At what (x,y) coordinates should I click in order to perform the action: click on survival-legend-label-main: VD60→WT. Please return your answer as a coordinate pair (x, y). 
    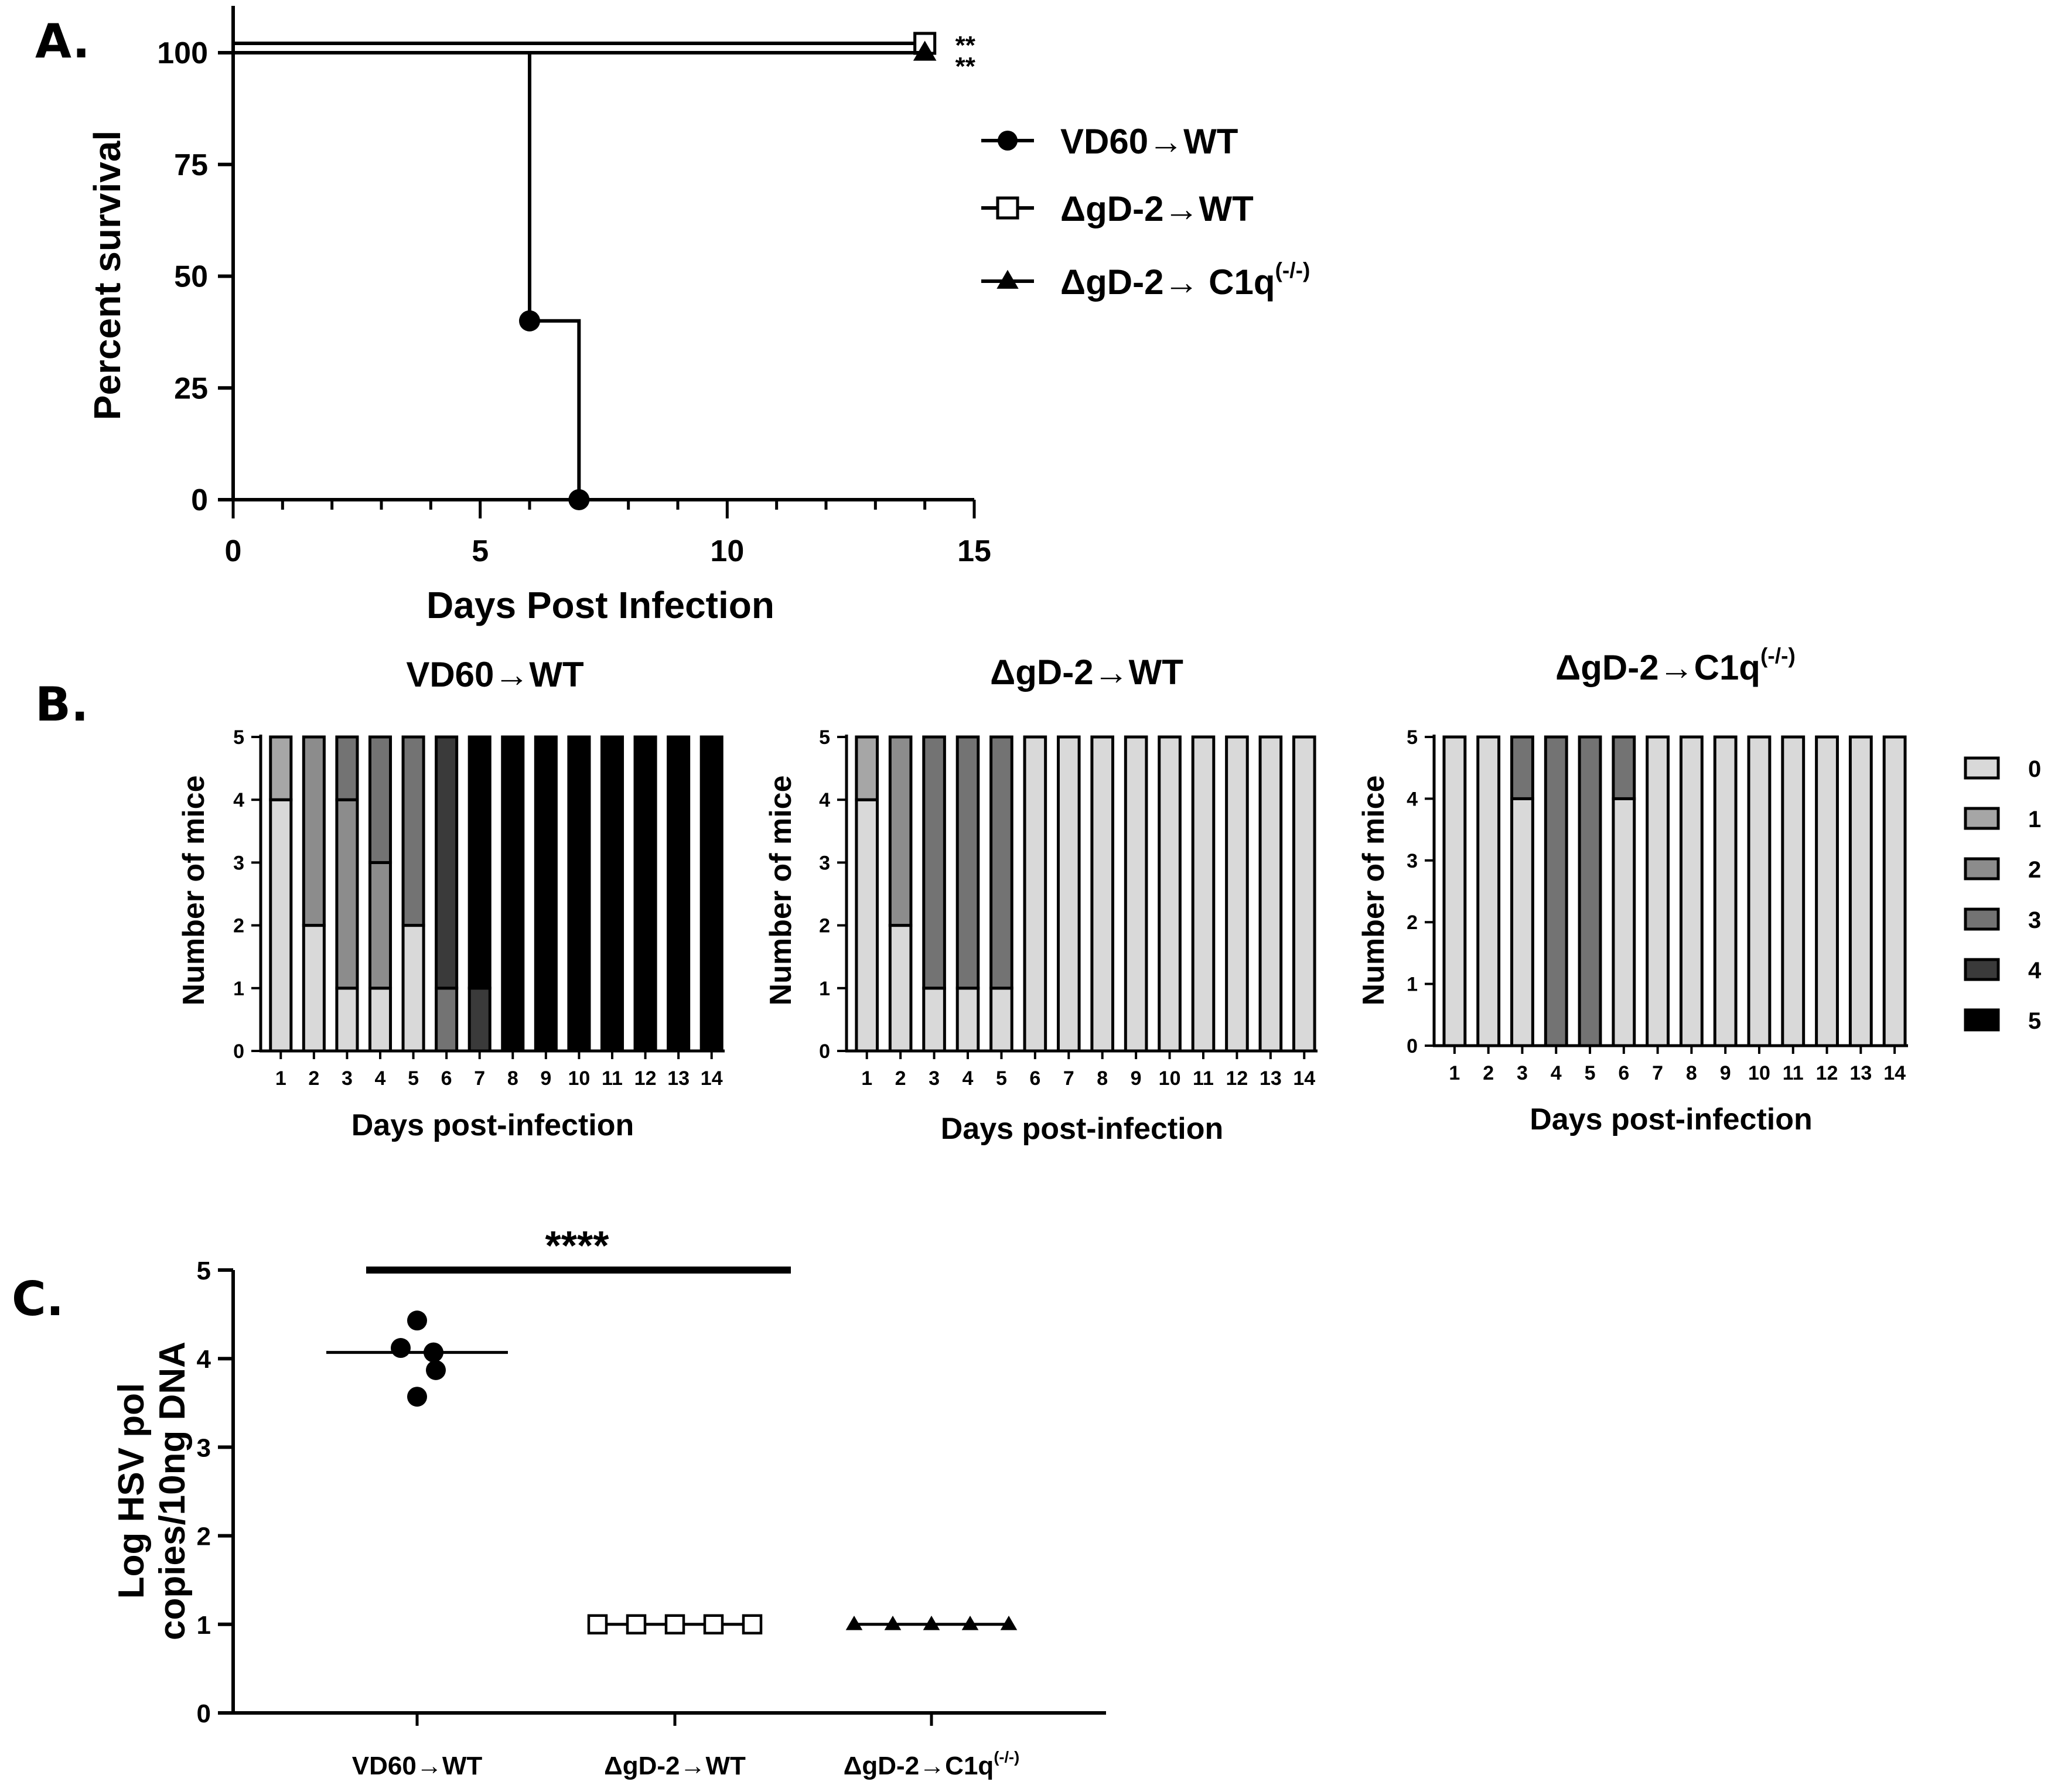
    Looking at the image, I should click on (1149, 141).